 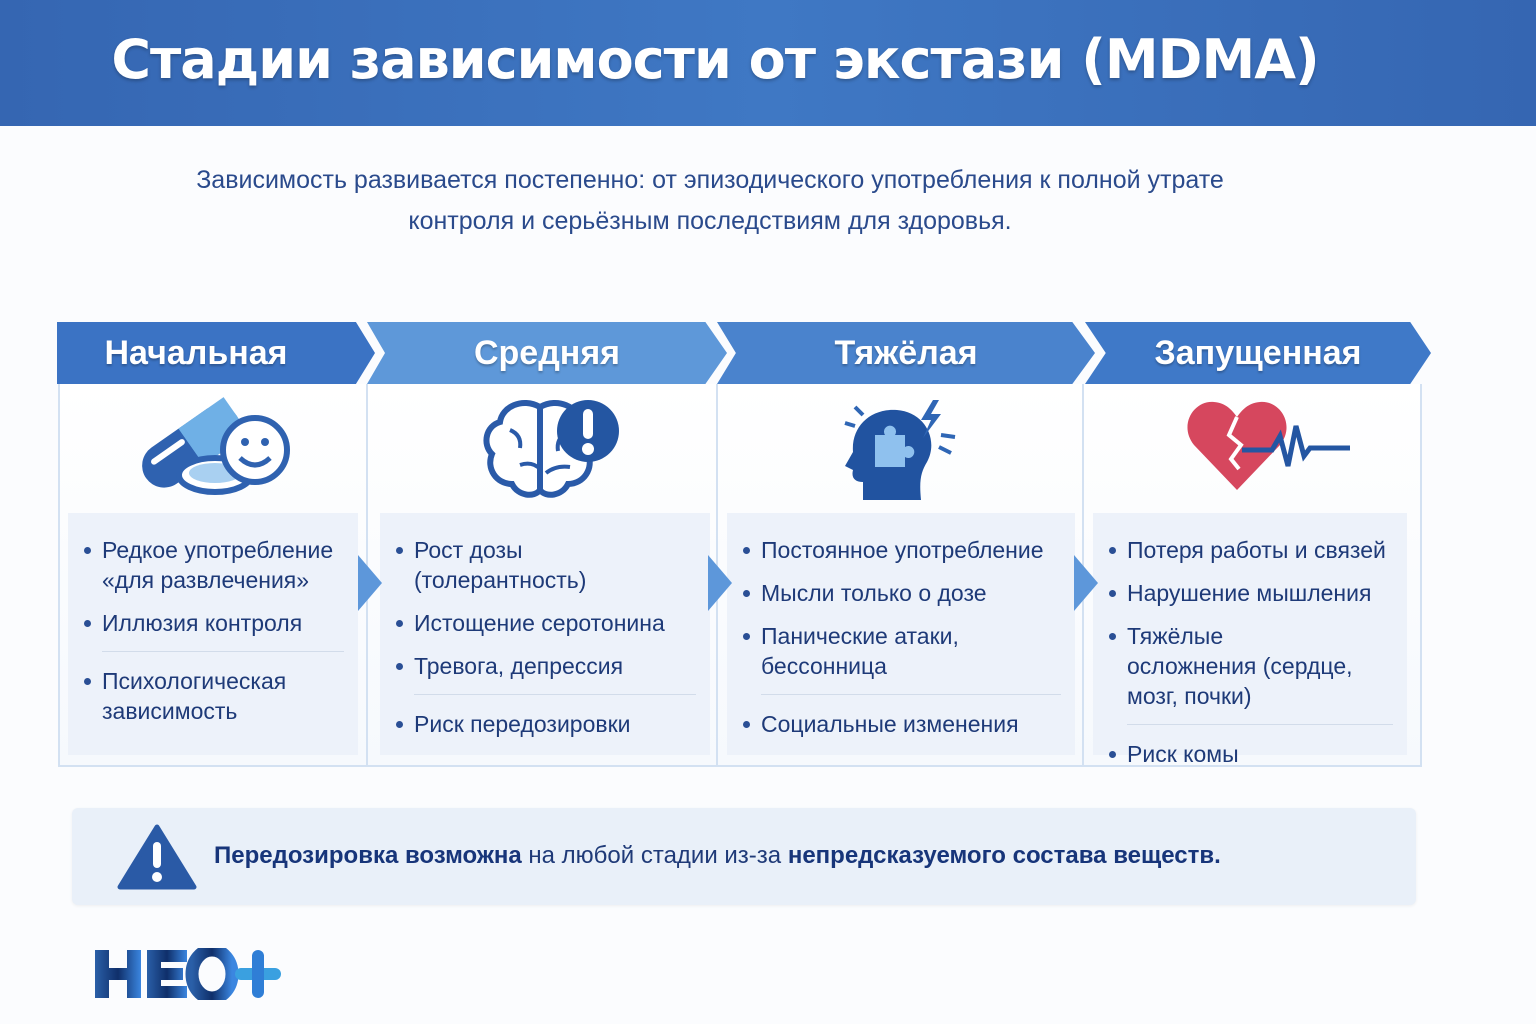 What do you see at coordinates (545, 623) in the screenshot?
I see `list-item: Истощение серотонина` at bounding box center [545, 623].